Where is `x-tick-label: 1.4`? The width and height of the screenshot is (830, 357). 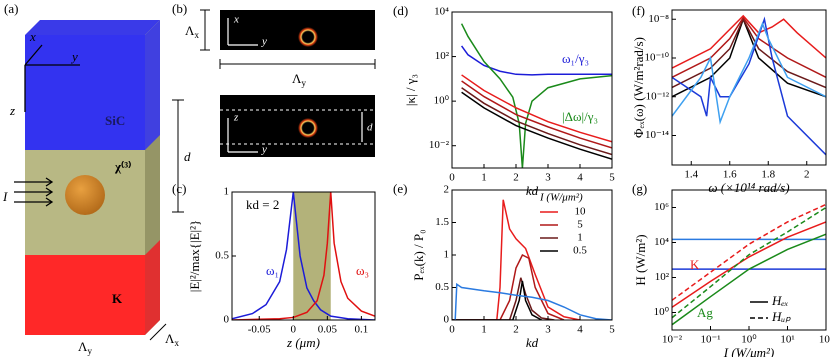
x-tick-label: 1.4 is located at coordinates (691, 175).